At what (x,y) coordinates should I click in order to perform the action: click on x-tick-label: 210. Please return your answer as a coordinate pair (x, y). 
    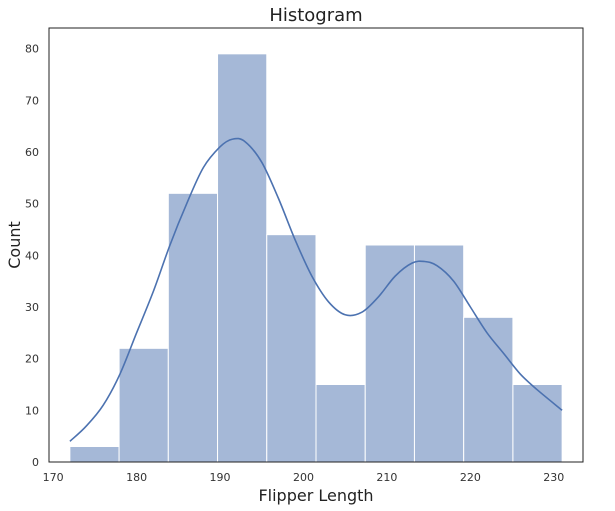
    Looking at the image, I should click on (386, 477).